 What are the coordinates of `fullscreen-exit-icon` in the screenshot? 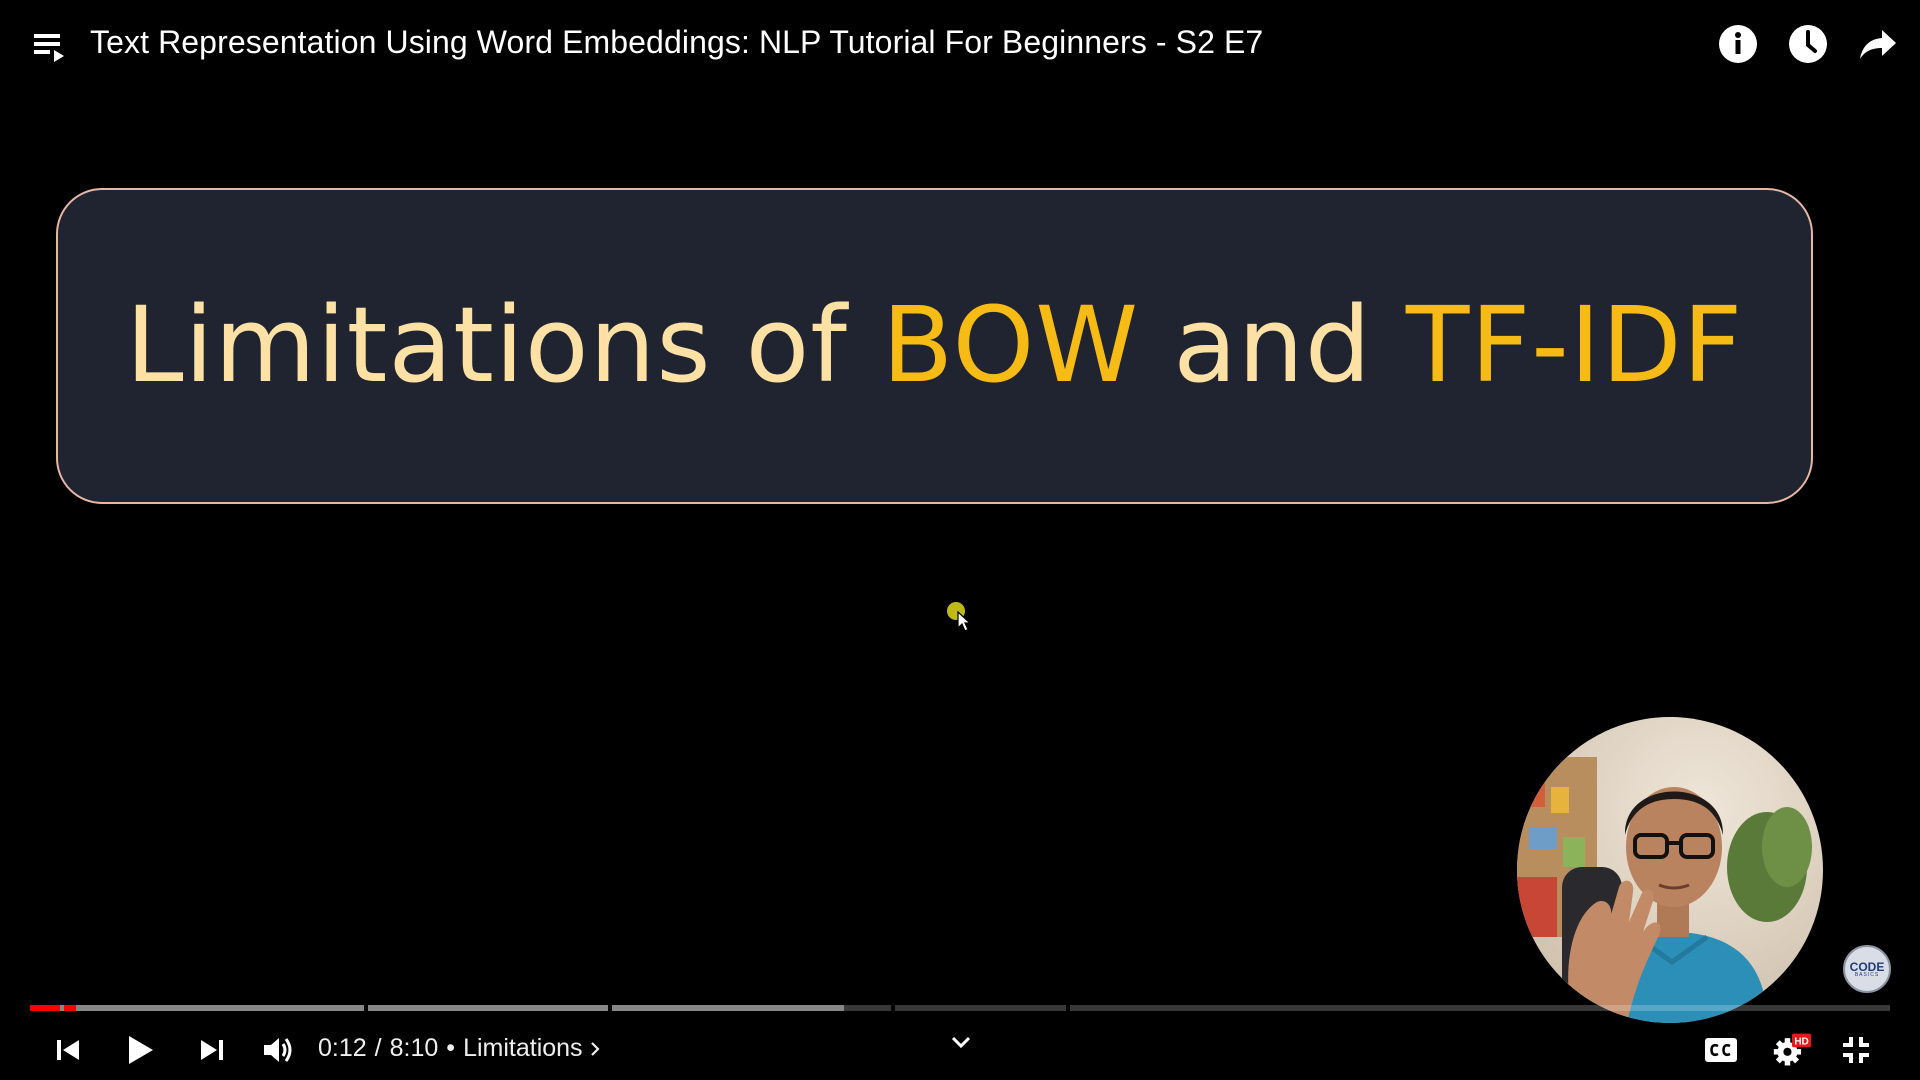 It's located at (1856, 1050).